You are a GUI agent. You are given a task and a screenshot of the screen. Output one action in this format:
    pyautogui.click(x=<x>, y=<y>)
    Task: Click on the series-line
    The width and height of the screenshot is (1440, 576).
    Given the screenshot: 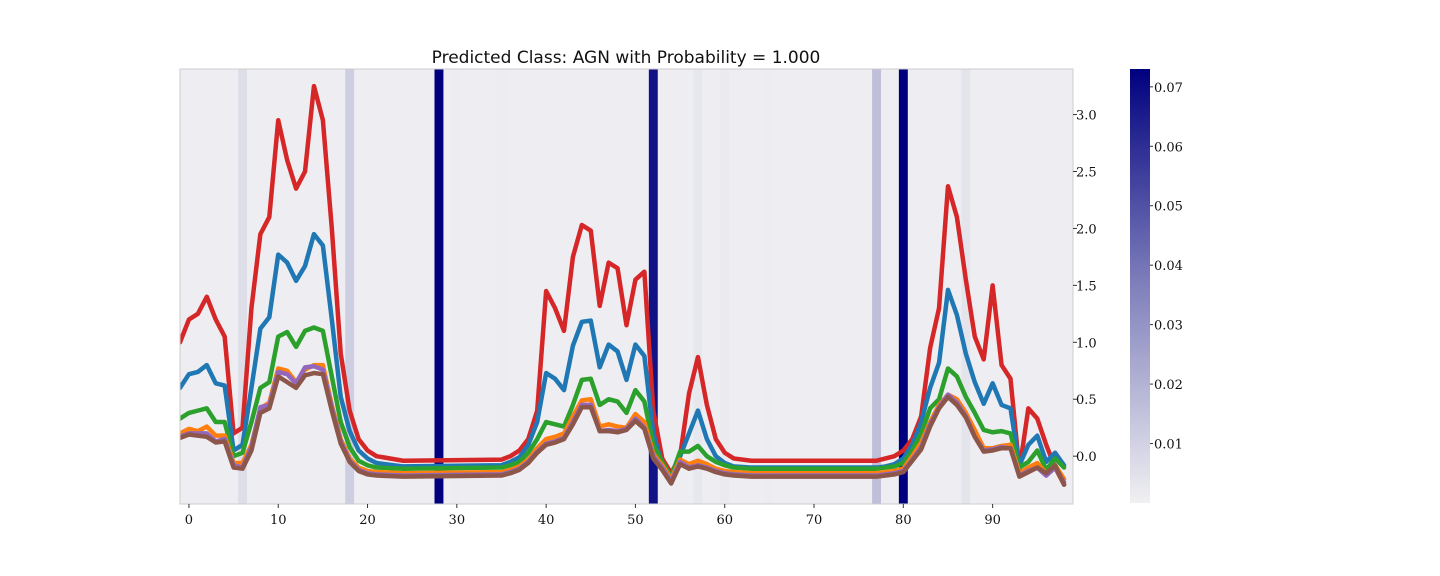 What is the action you would take?
    pyautogui.click(x=623, y=428)
    